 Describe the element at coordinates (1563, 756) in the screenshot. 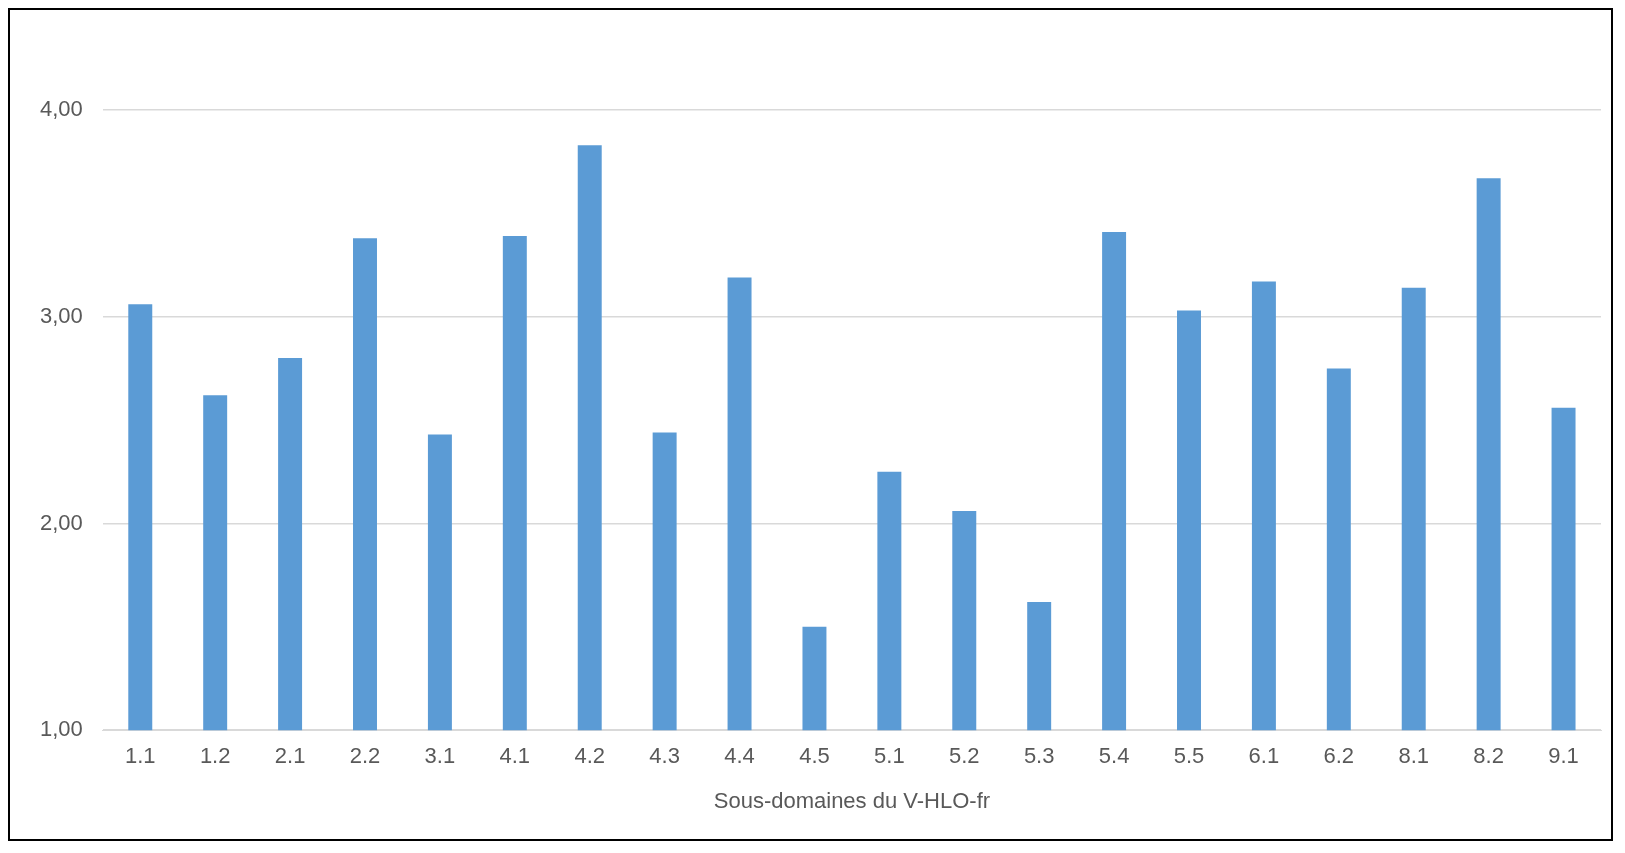

I see `x-tick-label: 9.1` at that location.